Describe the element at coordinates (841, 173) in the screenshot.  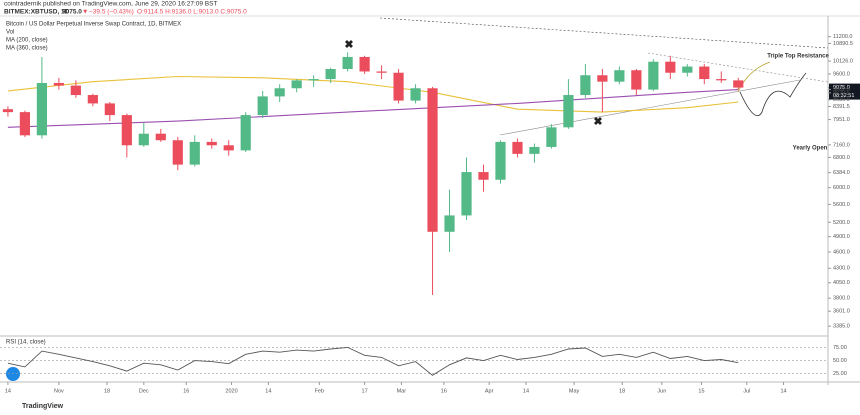
I see `y-tick-label: 6384.0` at that location.